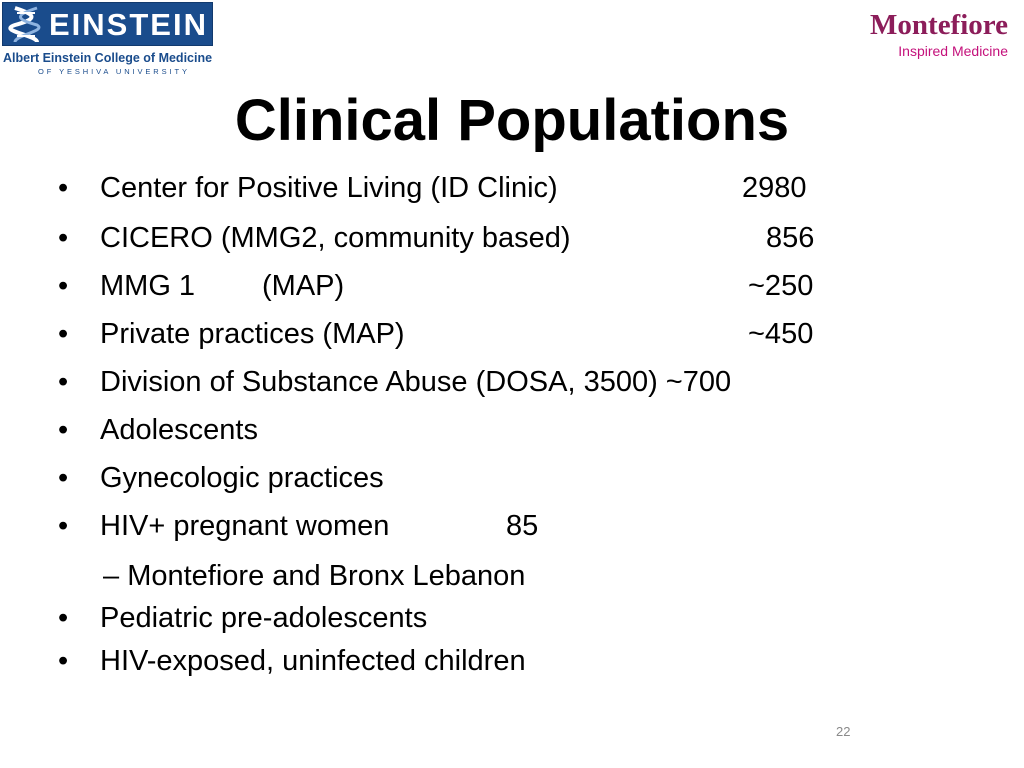 The image size is (1024, 768). I want to click on einstein-university-name: OF YESHIVA UNIVERSITY, so click(114, 71).